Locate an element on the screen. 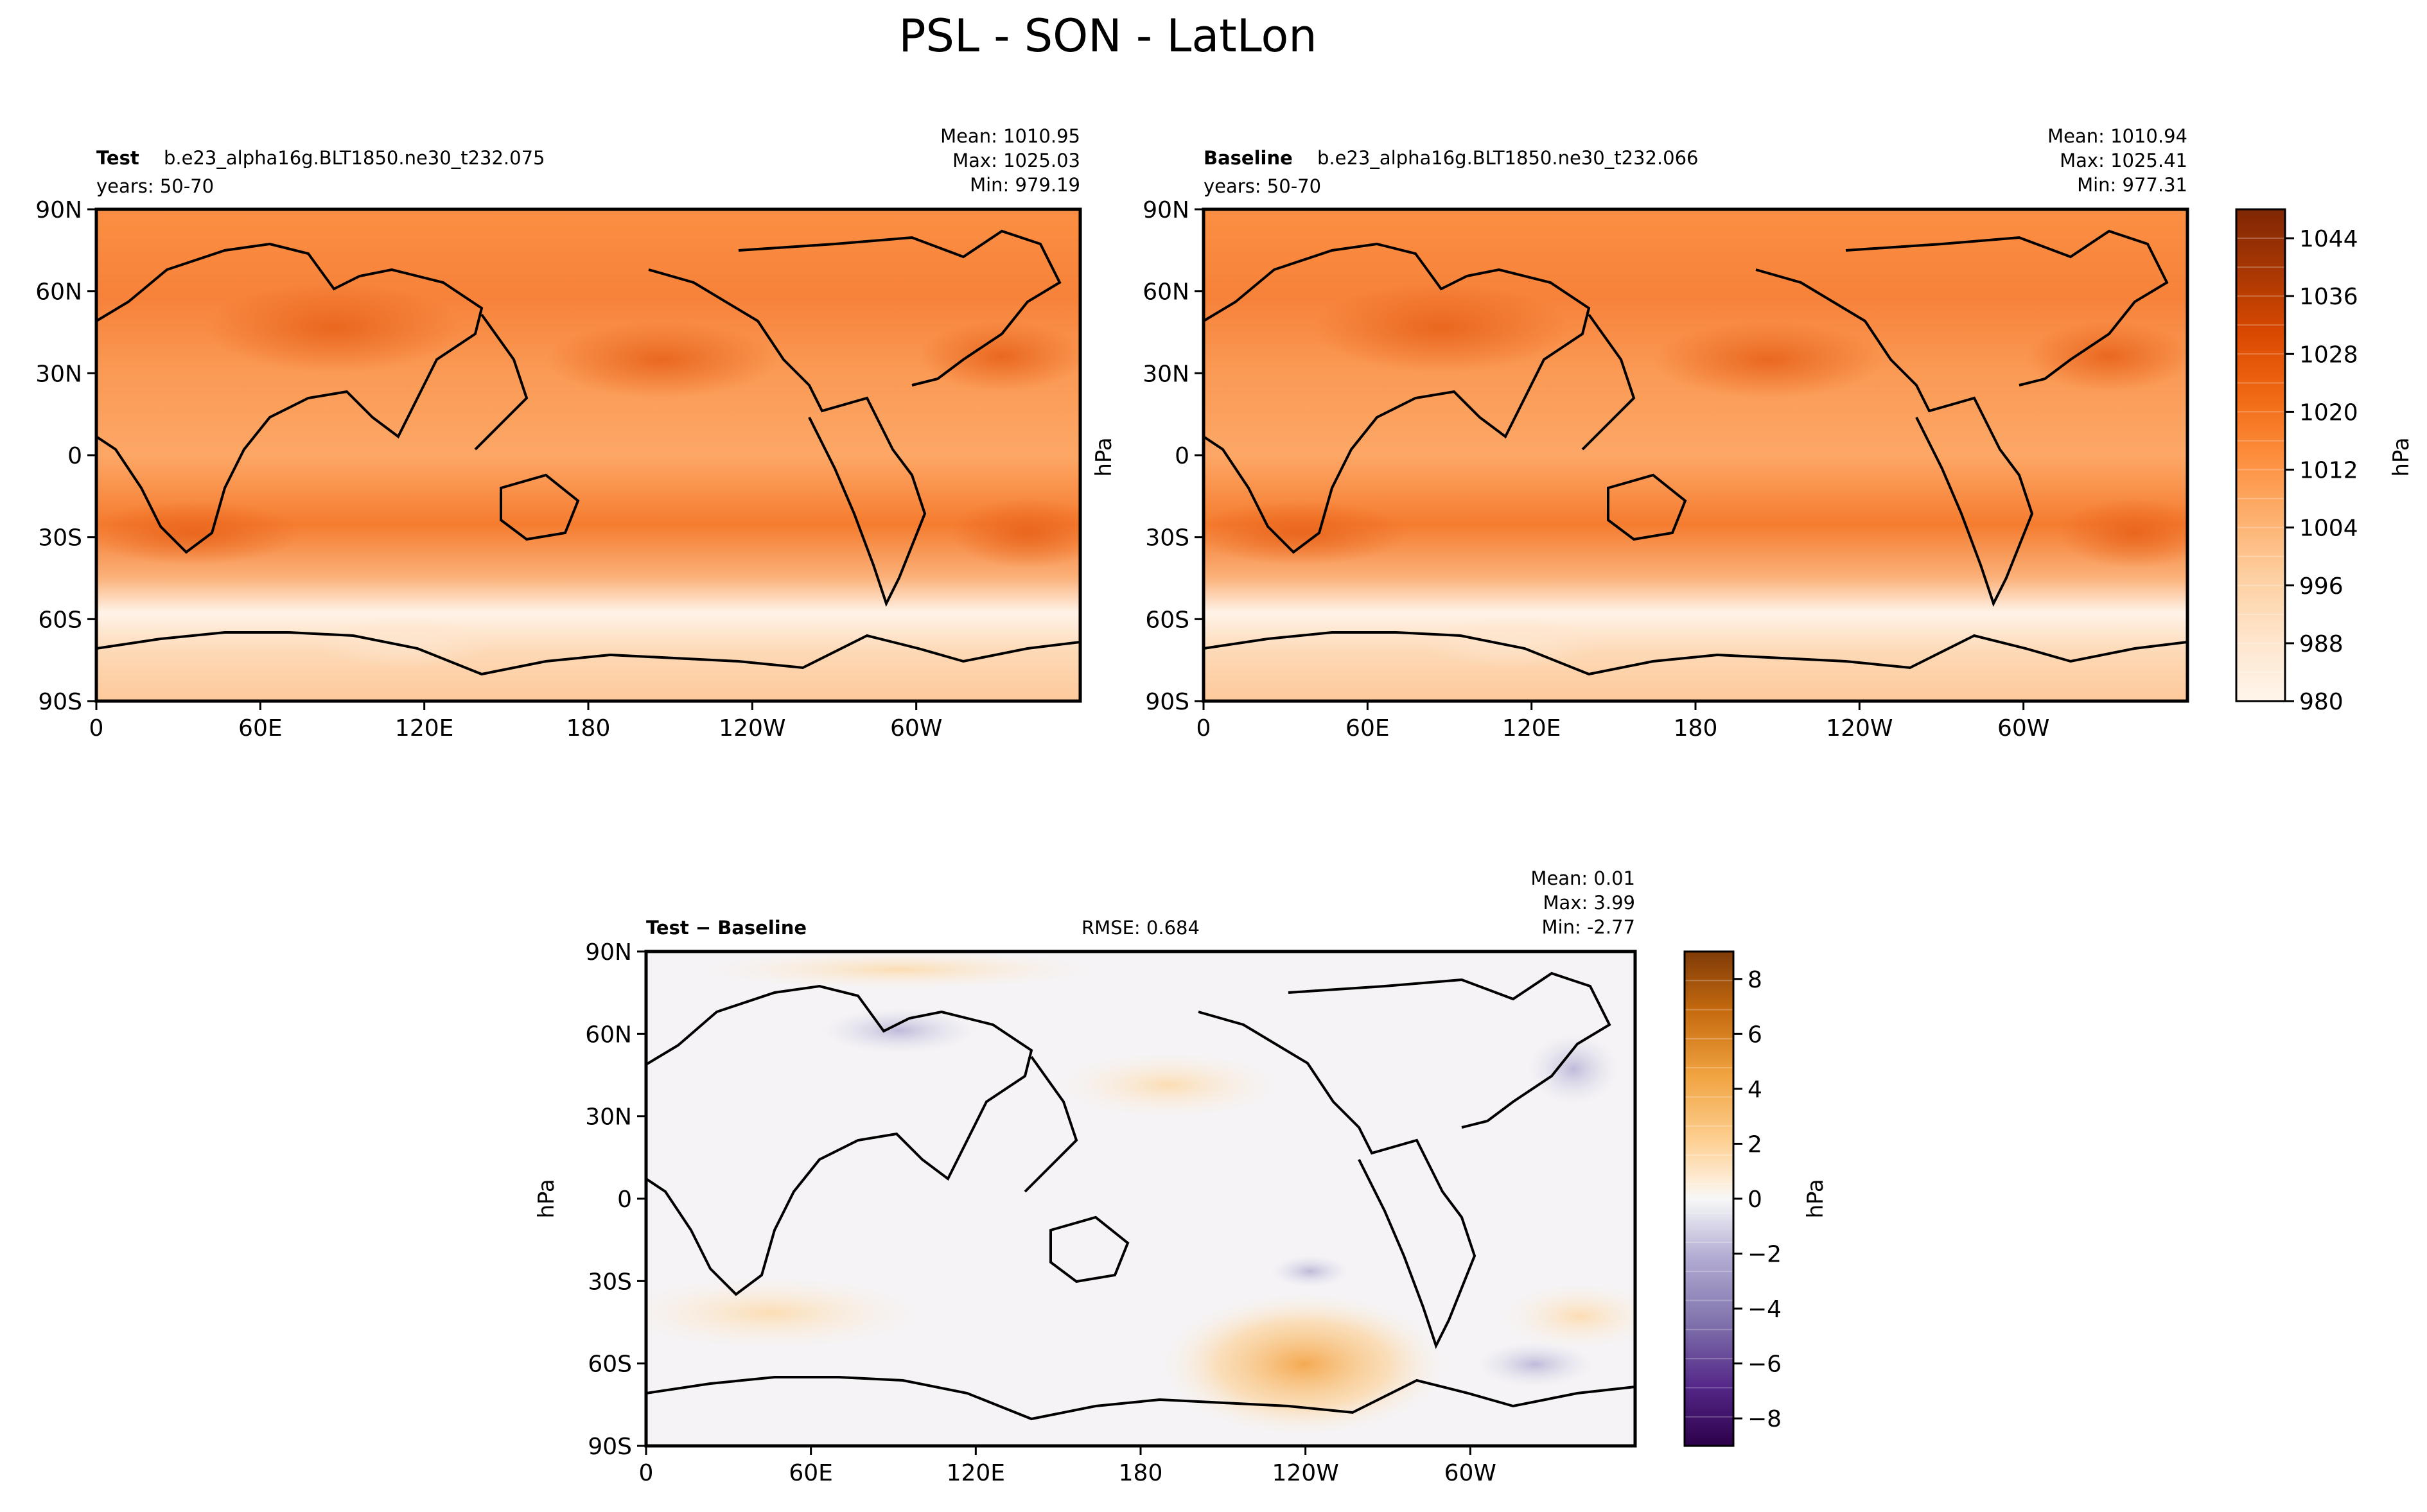 The height and width of the screenshot is (1512, 2427). difference-axis-ticks: 0 60E 120E 180 120W 60W 90N 60N 30N 0 30S 60S 90S is located at coordinates (1040, 1212).